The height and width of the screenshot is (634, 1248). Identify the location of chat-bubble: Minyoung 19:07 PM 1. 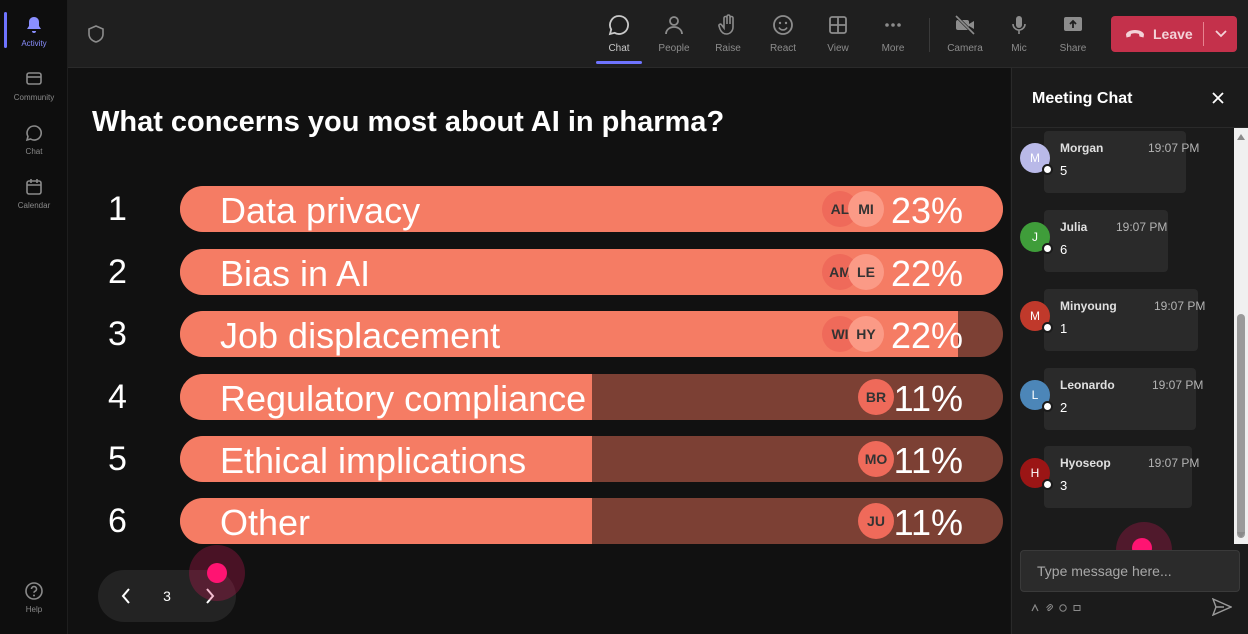
(1124, 320).